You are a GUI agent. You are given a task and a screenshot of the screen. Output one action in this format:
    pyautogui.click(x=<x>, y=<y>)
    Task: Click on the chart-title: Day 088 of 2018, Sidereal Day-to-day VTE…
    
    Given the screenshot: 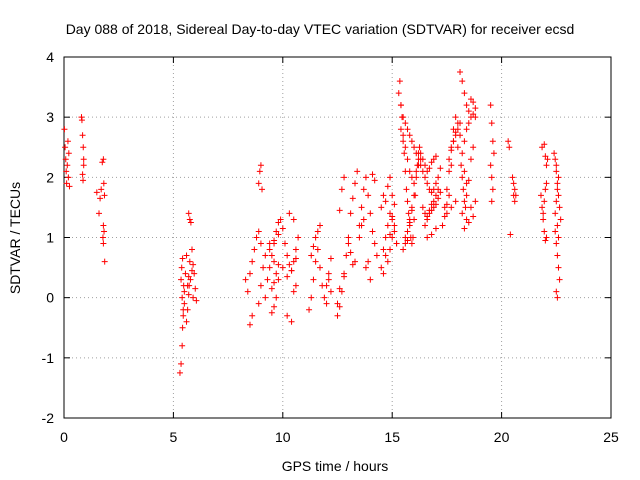 What is the action you would take?
    pyautogui.click(x=320, y=29)
    